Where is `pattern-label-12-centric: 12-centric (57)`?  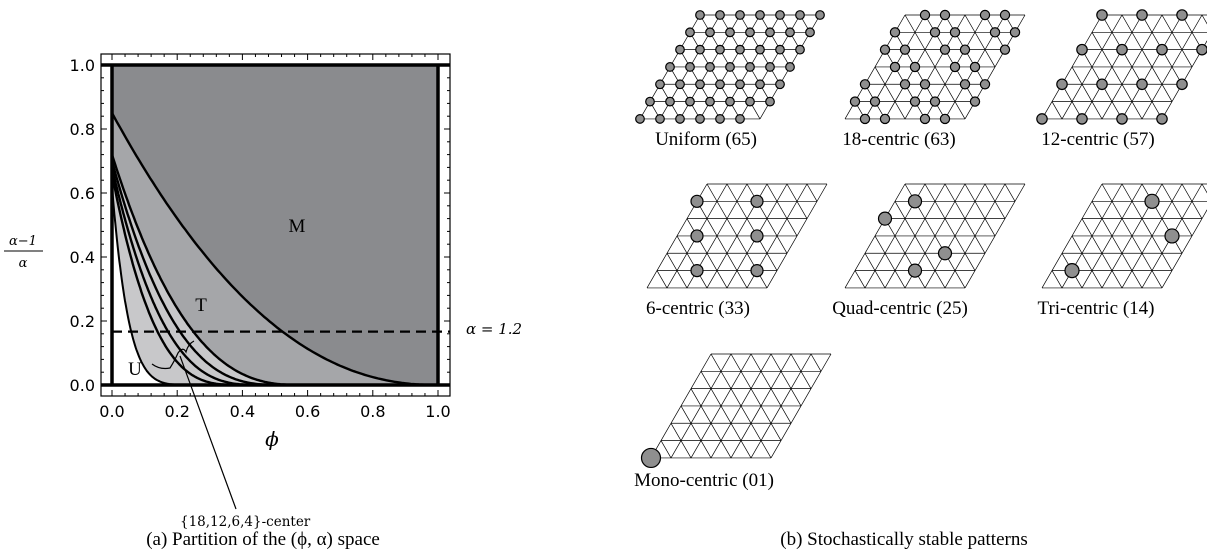 pattern-label-12-centric: 12-centric (57) is located at coordinates (1097, 139).